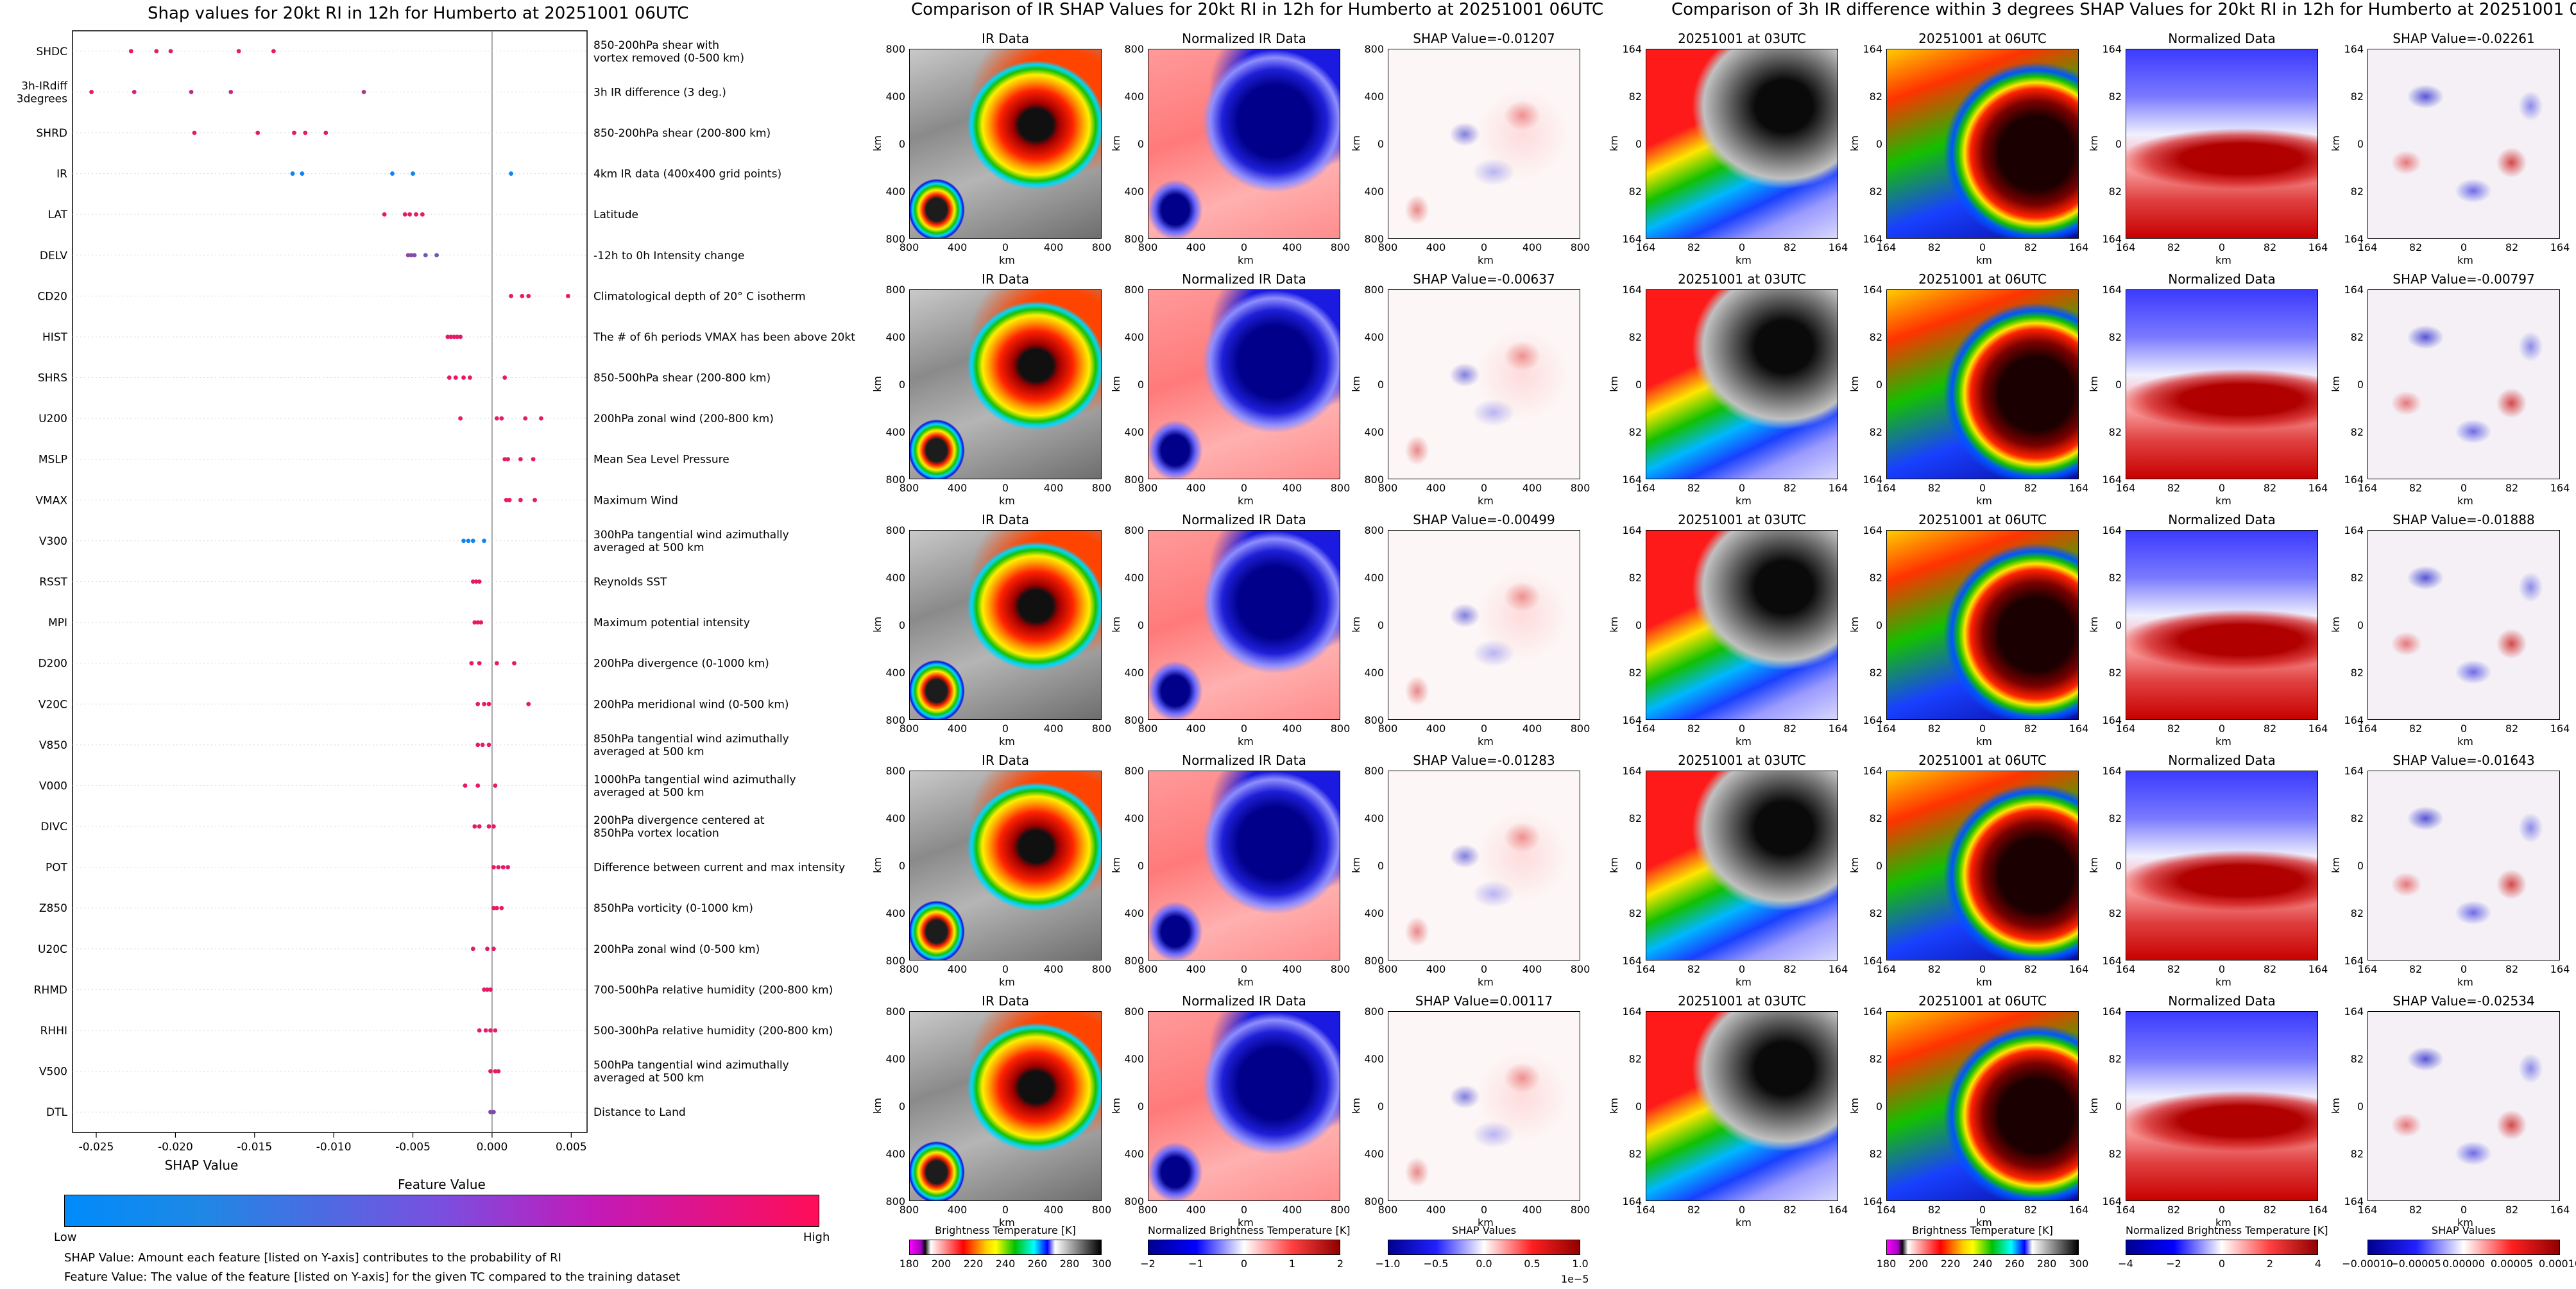  Describe the element at coordinates (1742, 38) in the screenshot. I see `subplot-title: 20251001 at 03UTC` at that location.